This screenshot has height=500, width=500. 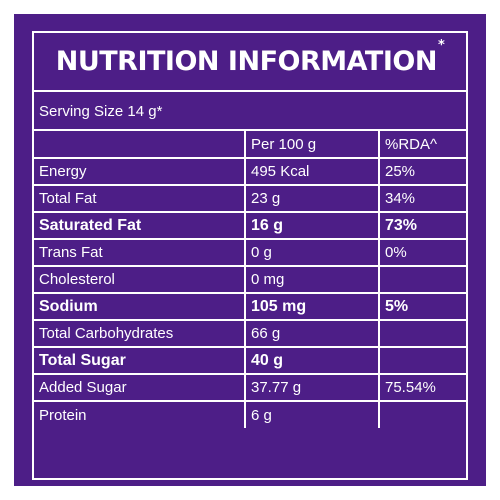 I want to click on per-100g-cell: 495 Kcal, so click(x=312, y=171).